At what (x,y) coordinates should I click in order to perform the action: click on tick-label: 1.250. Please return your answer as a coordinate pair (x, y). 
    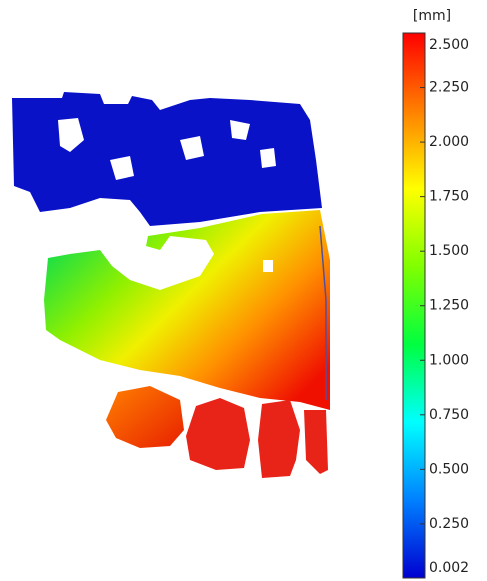
    Looking at the image, I should click on (449, 306).